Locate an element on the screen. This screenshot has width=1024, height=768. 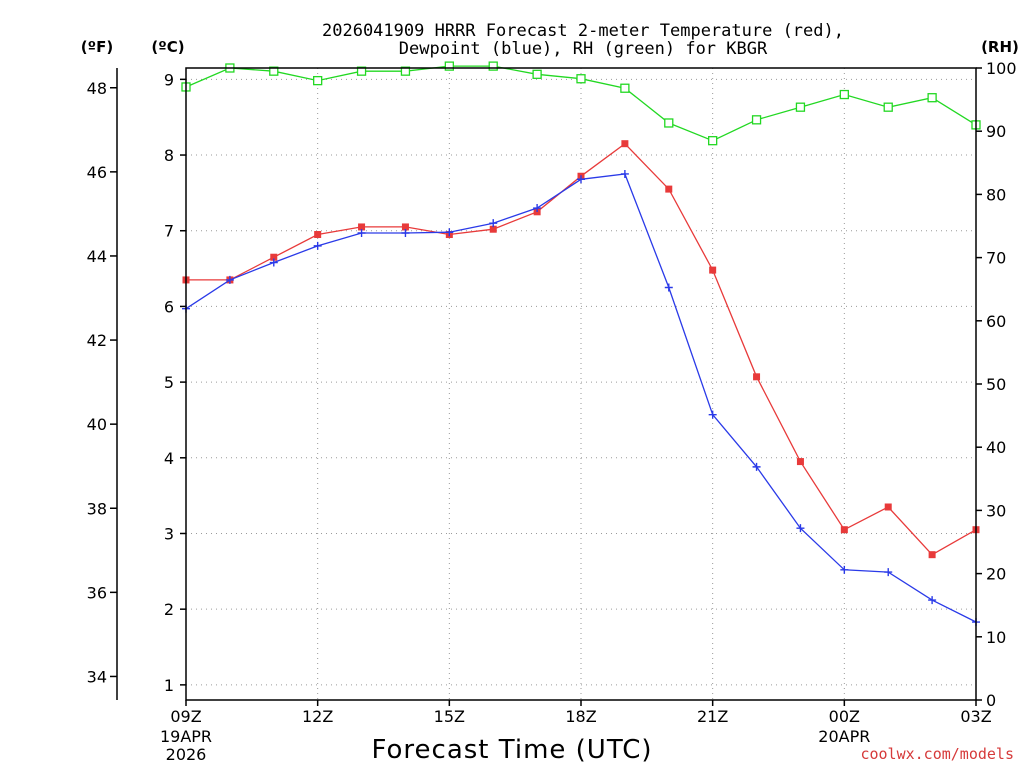
rh-tick-label: 20 is located at coordinates (996, 574).